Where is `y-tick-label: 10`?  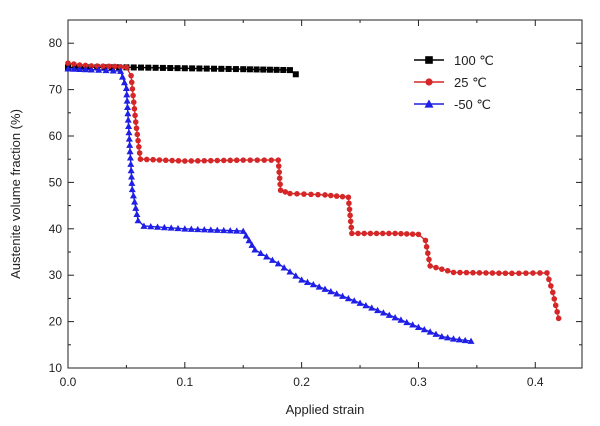 y-tick-label: 10 is located at coordinates (56, 368).